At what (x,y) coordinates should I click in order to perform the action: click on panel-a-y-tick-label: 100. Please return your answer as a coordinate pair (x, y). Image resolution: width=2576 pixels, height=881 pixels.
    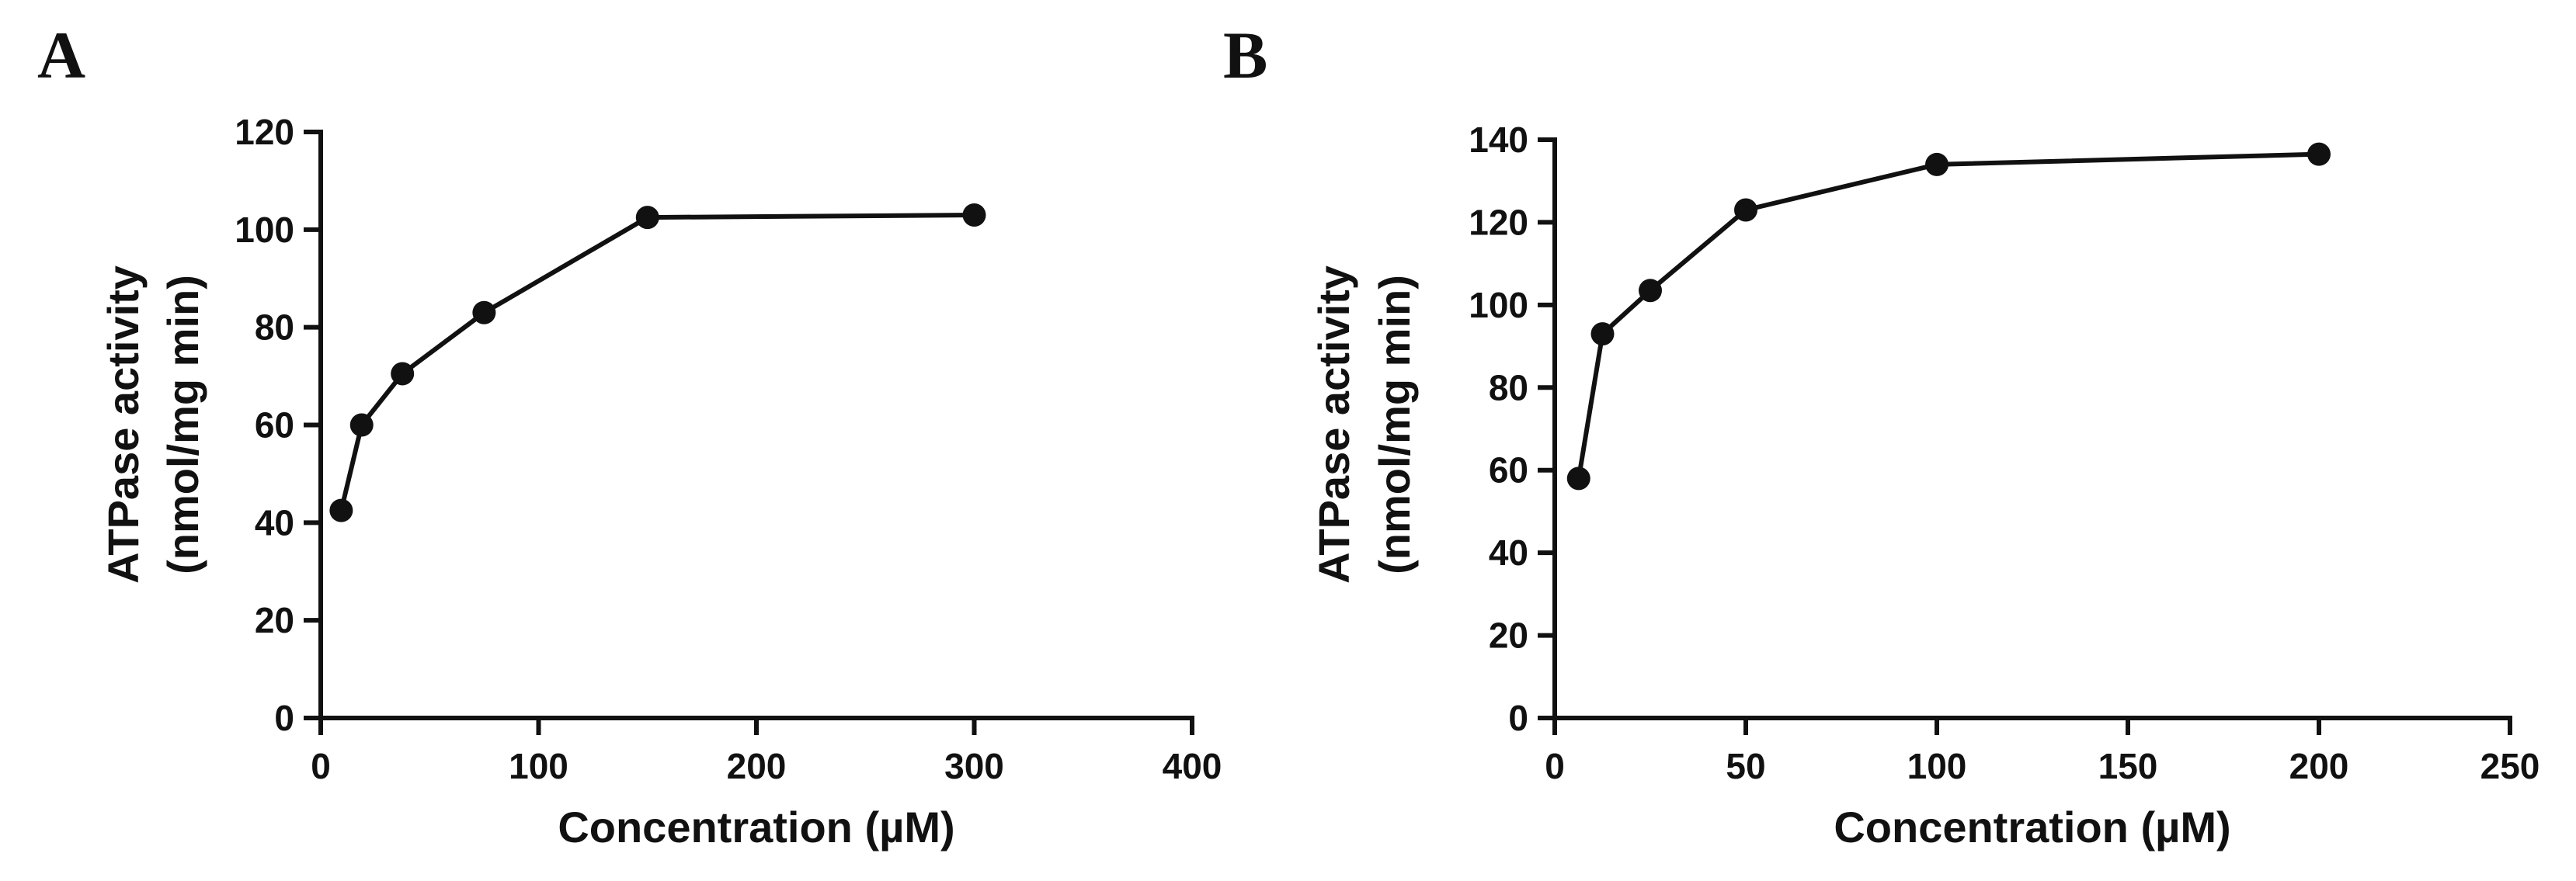
    Looking at the image, I should click on (264, 230).